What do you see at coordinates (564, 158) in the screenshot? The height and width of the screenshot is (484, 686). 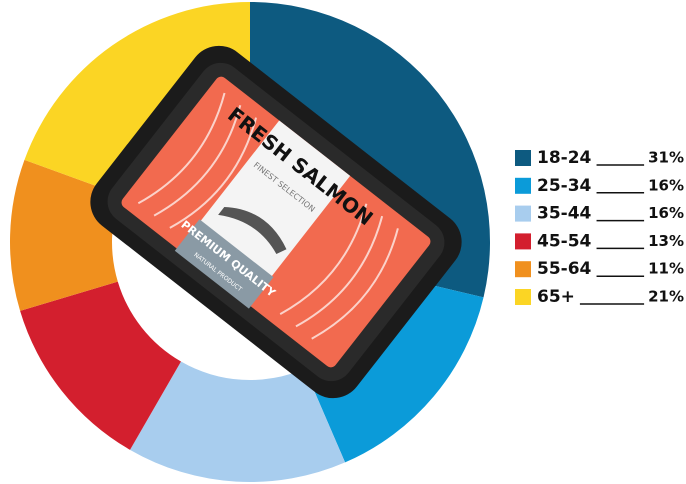 I see `legend-label: 18-24` at bounding box center [564, 158].